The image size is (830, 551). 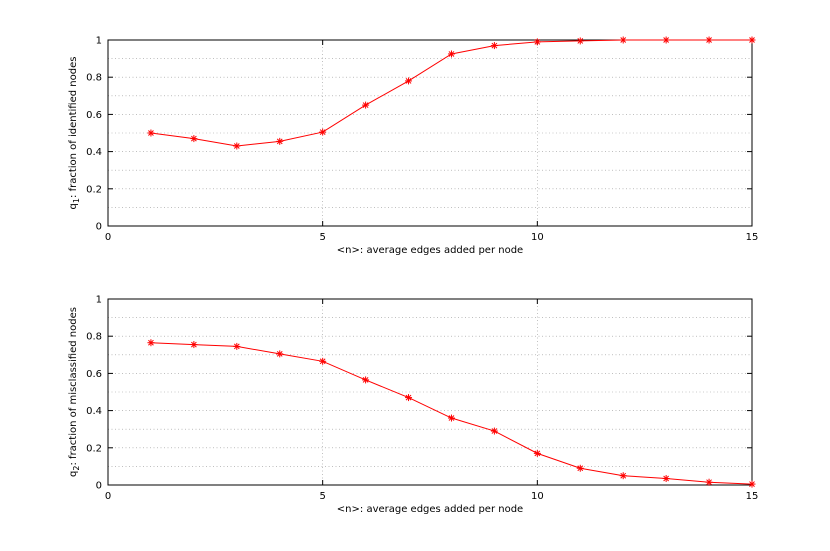 I want to click on y-axis-label: q2: fraction of misclassified nodes, so click(x=74, y=392).